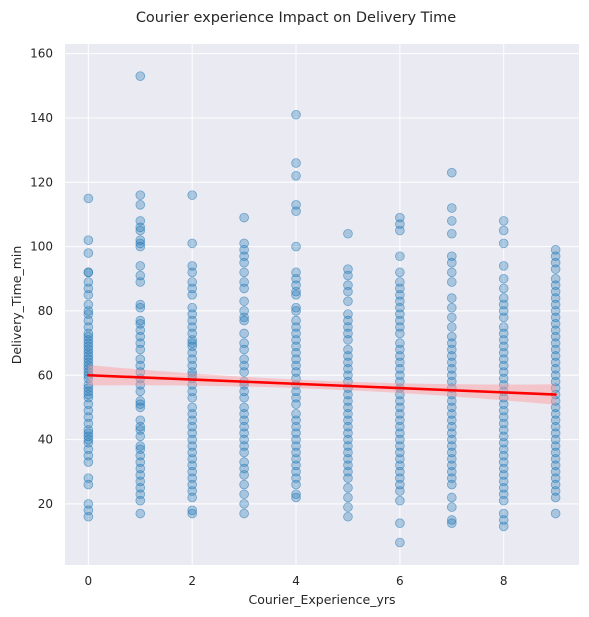 The width and height of the screenshot is (589, 617). I want to click on x-tick-label: 6, so click(400, 581).